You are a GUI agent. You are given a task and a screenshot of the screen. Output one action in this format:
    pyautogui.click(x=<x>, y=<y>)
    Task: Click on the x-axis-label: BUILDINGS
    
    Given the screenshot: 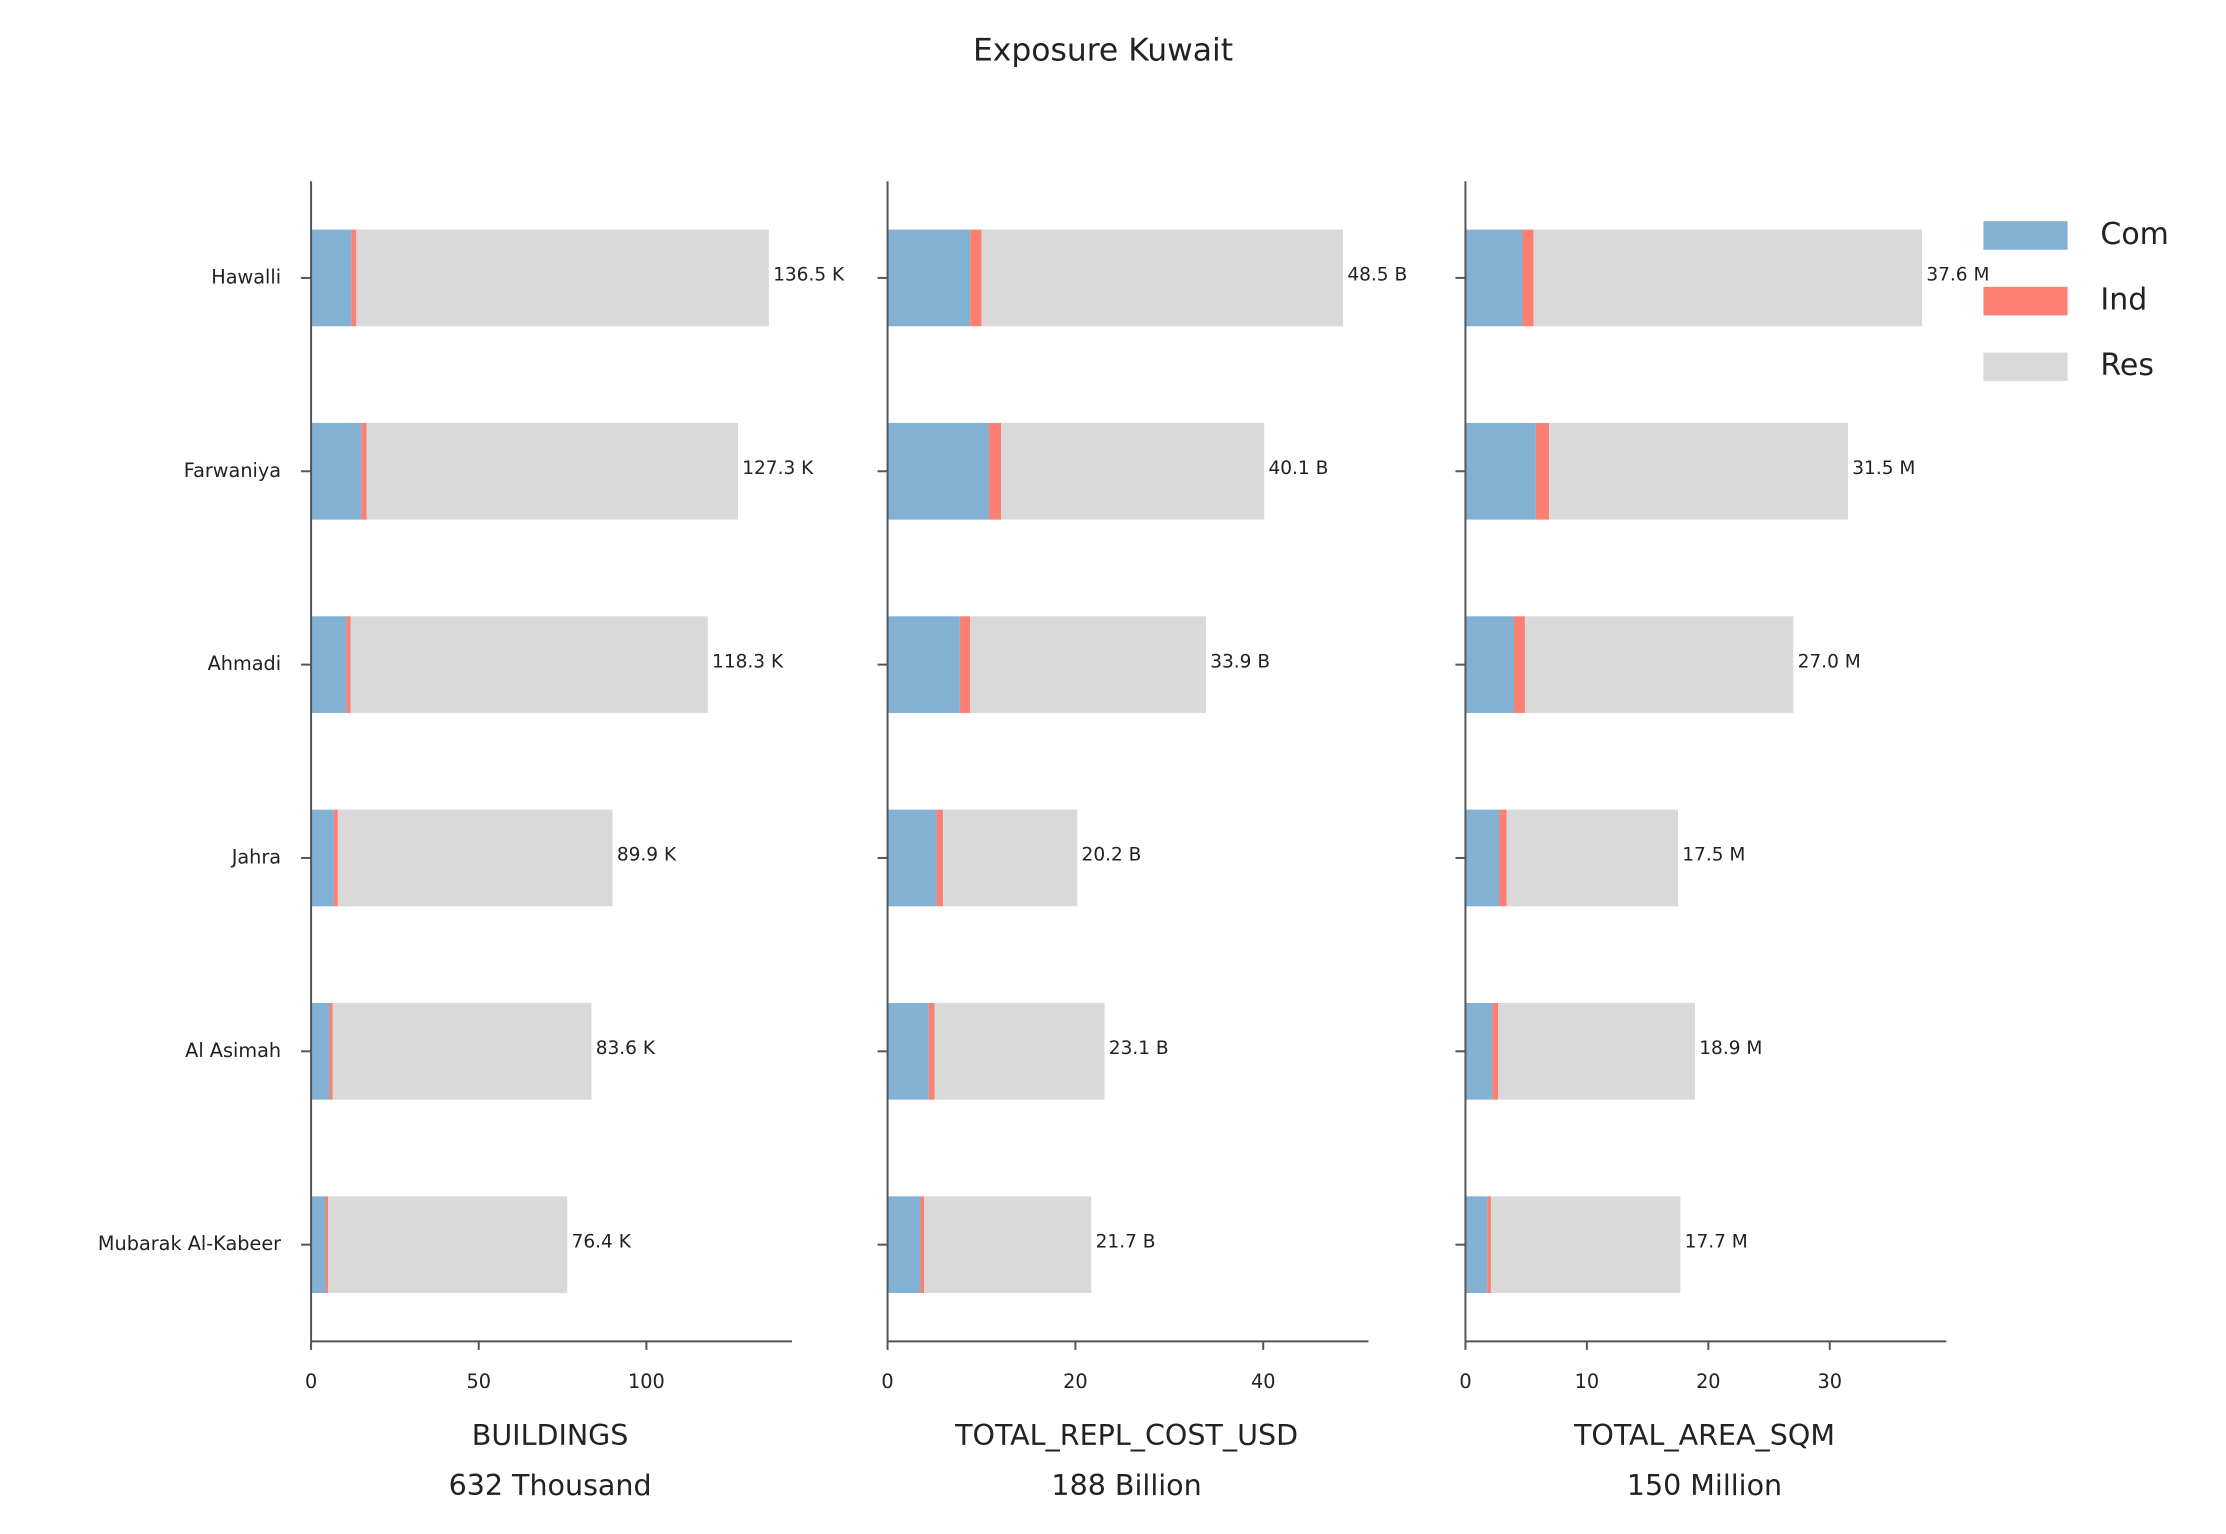 What is the action you would take?
    pyautogui.click(x=550, y=1435)
    